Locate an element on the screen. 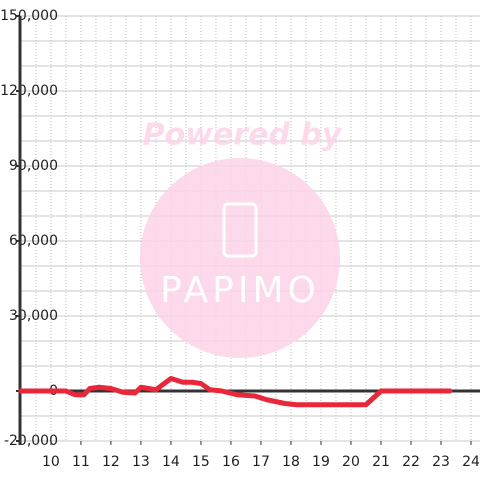  x-tick-label: 17 is located at coordinates (261, 462).